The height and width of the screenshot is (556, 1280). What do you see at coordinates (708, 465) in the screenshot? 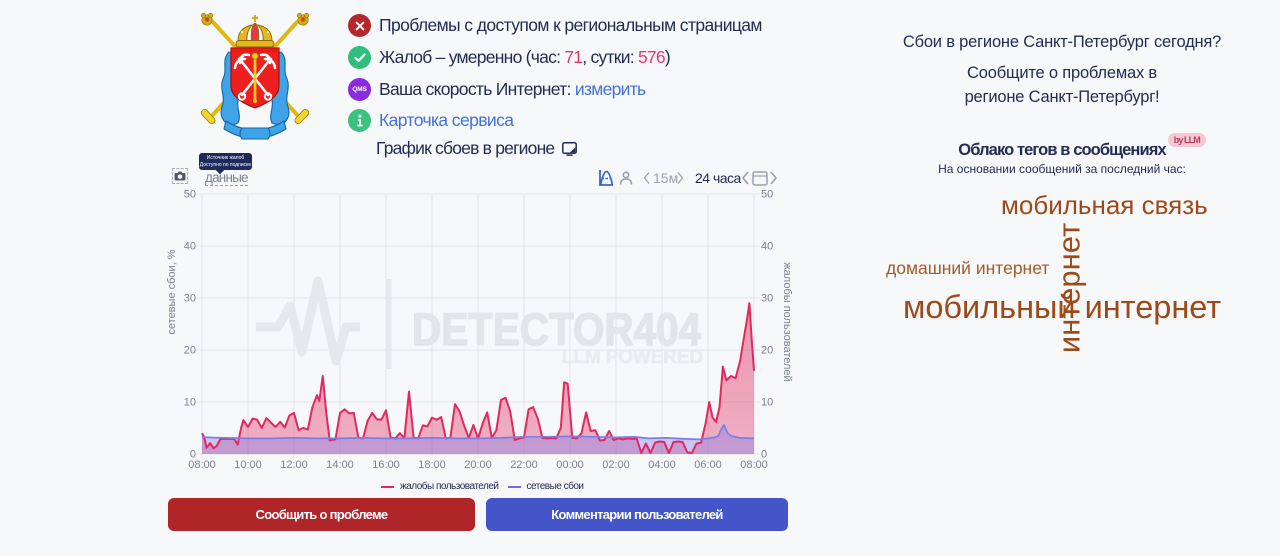
I see `svg-text: 06:00` at bounding box center [708, 465].